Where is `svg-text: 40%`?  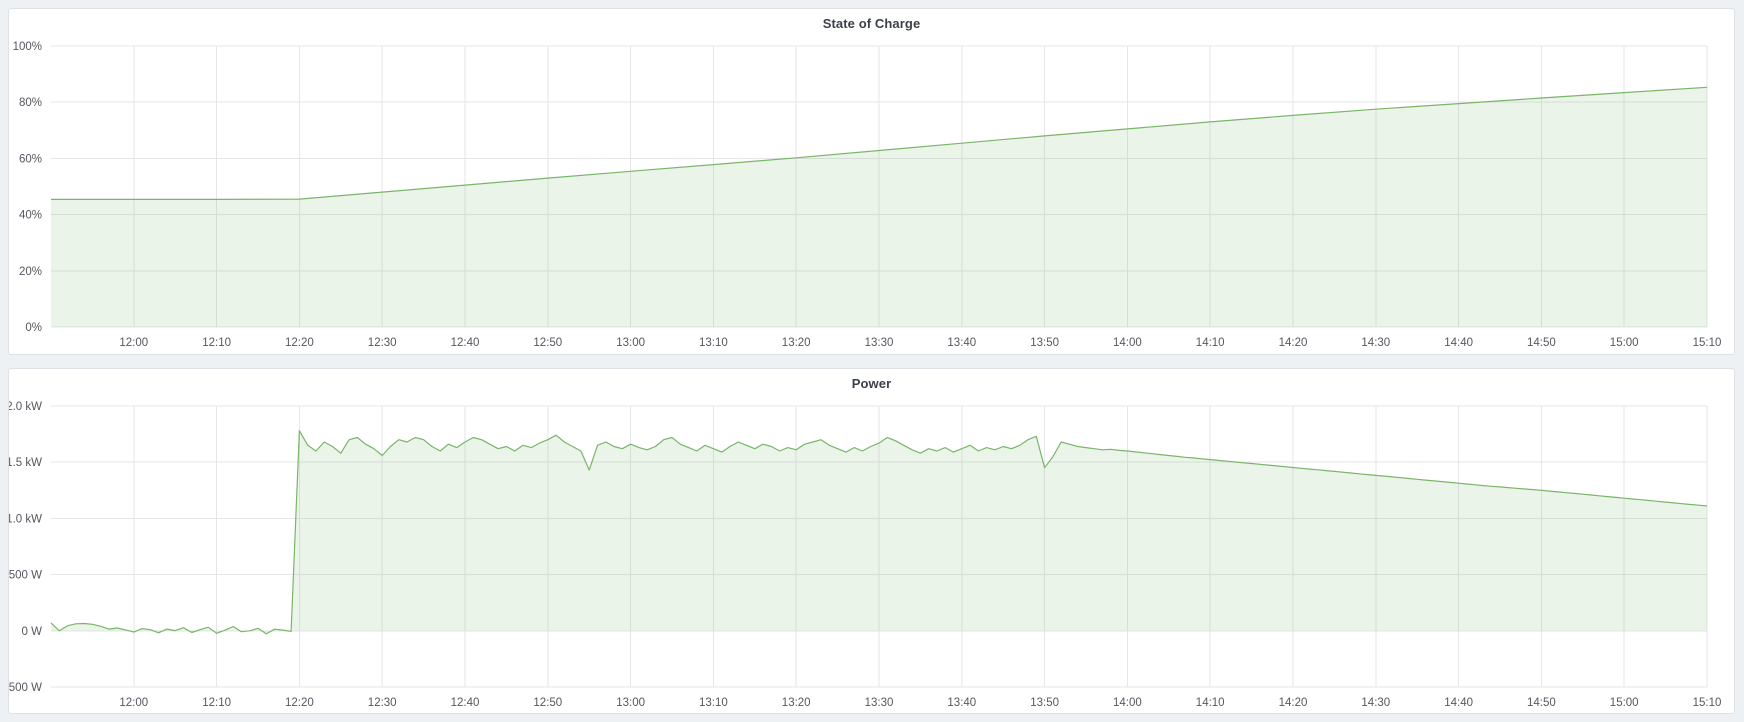 svg-text: 40% is located at coordinates (30, 216).